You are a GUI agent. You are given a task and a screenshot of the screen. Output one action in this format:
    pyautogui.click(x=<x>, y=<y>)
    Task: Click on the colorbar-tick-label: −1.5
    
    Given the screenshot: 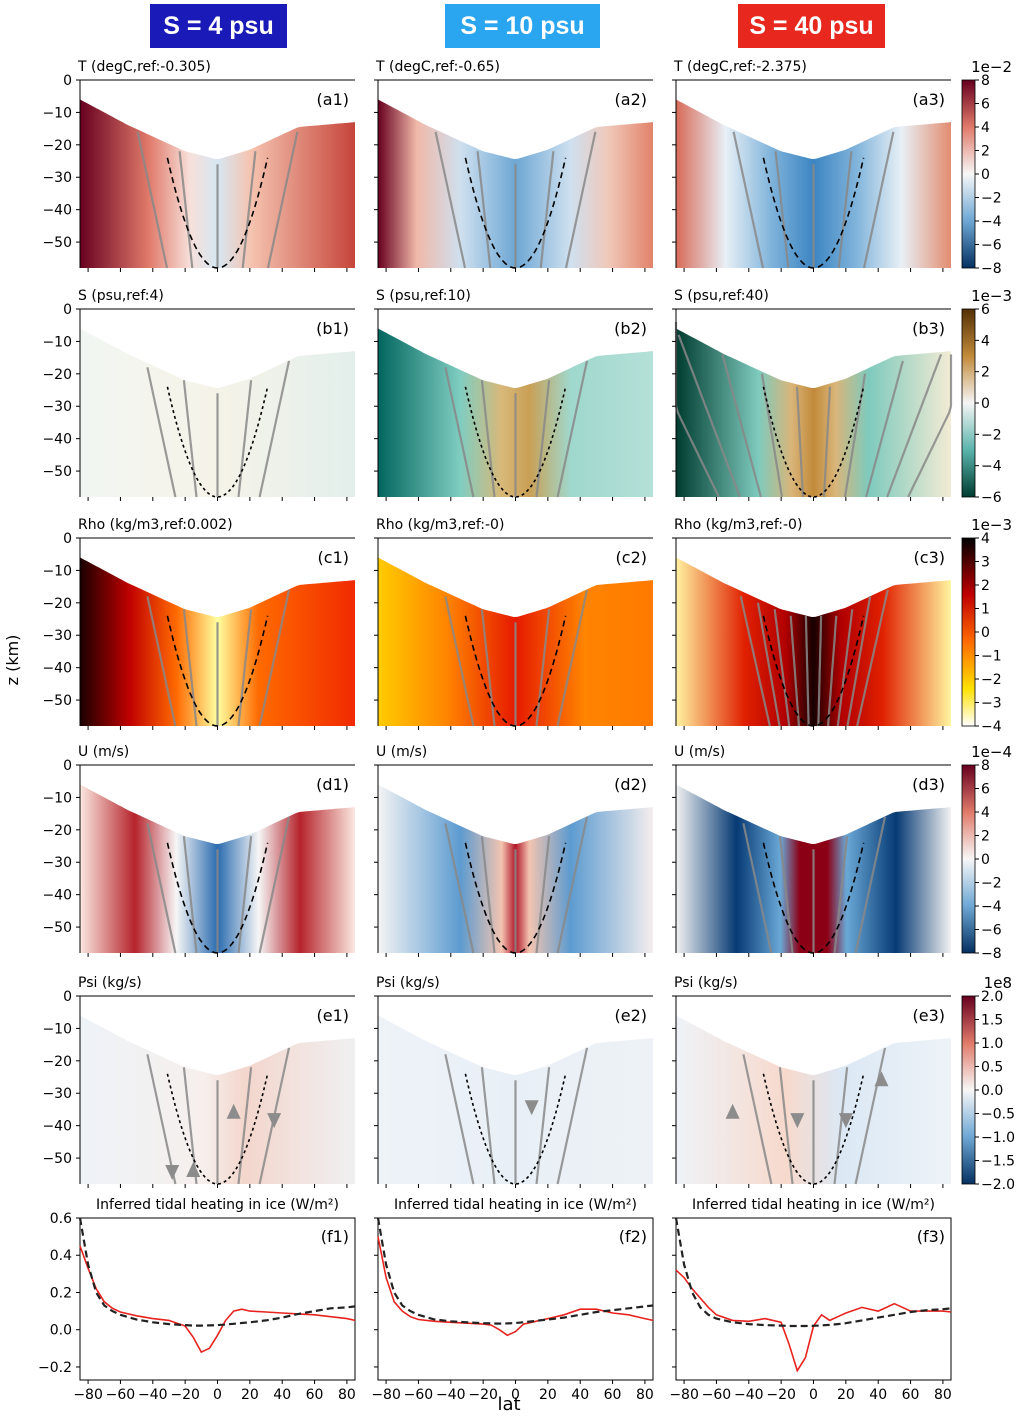 What is the action you would take?
    pyautogui.click(x=998, y=1162)
    